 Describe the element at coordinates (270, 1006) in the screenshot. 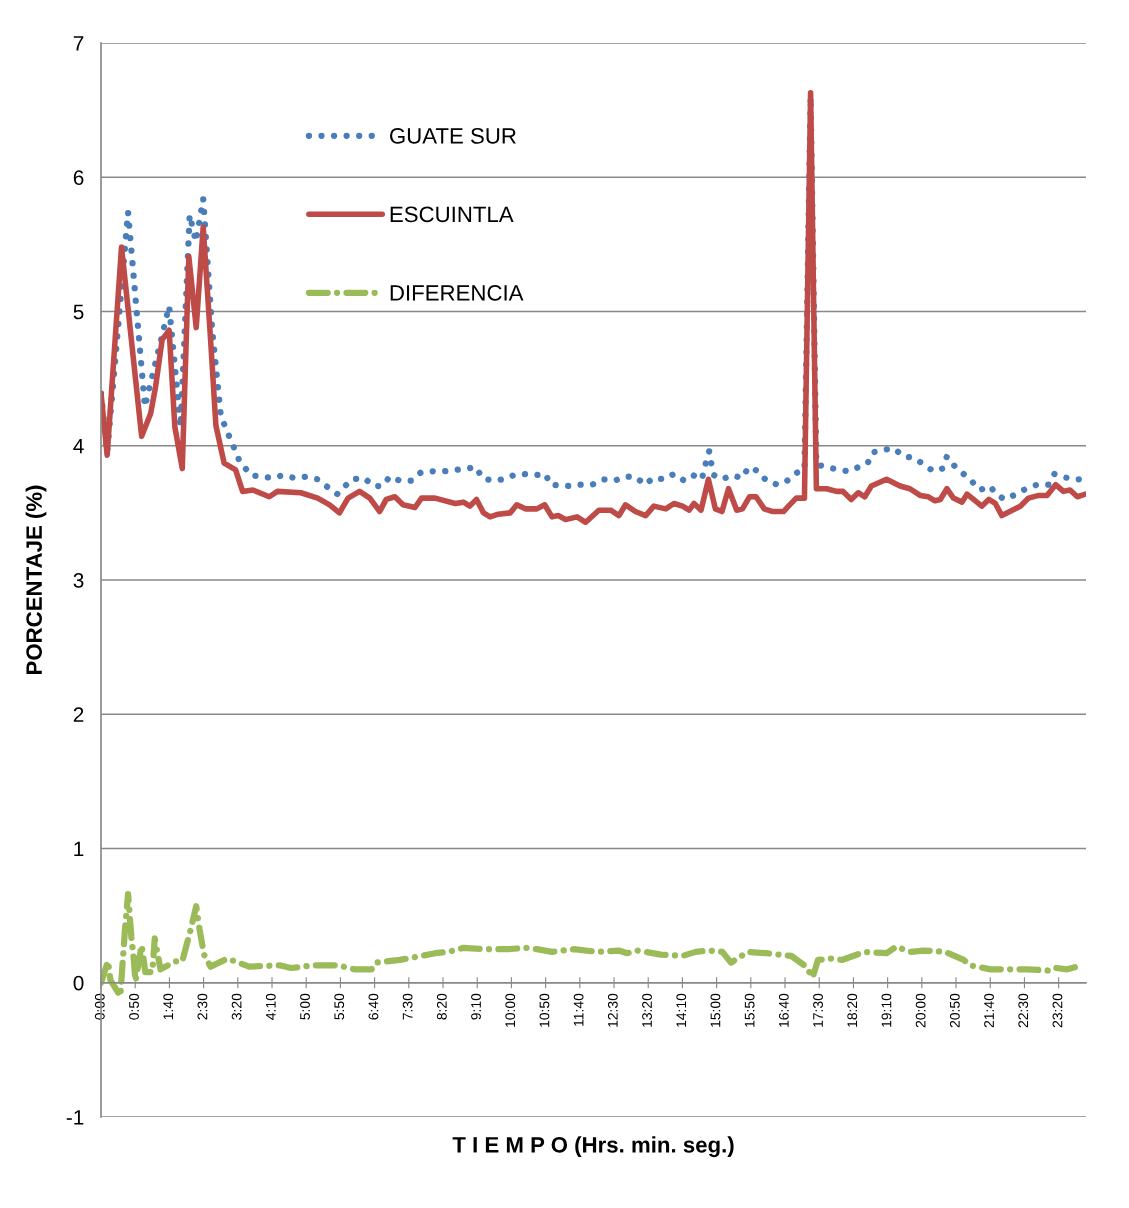

I see `x-tick-label: 4:10` at that location.